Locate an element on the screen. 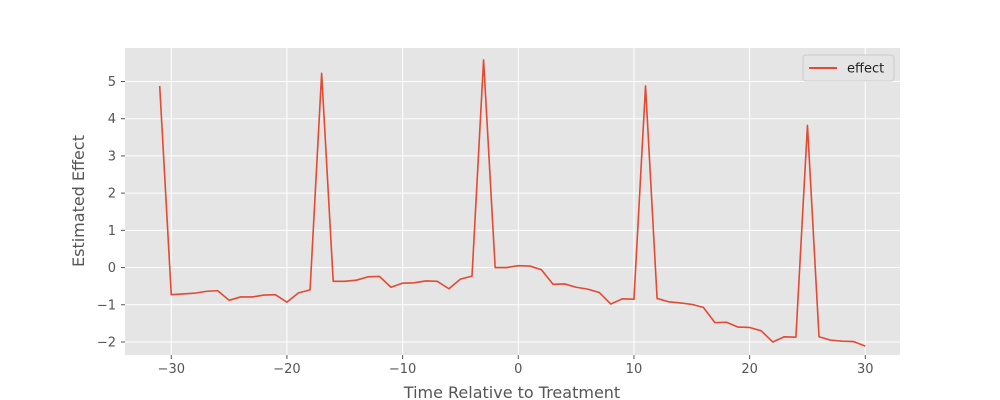 Image resolution: width=1000 pixels, height=400 pixels. y-tick-label: −1 is located at coordinates (106, 305).